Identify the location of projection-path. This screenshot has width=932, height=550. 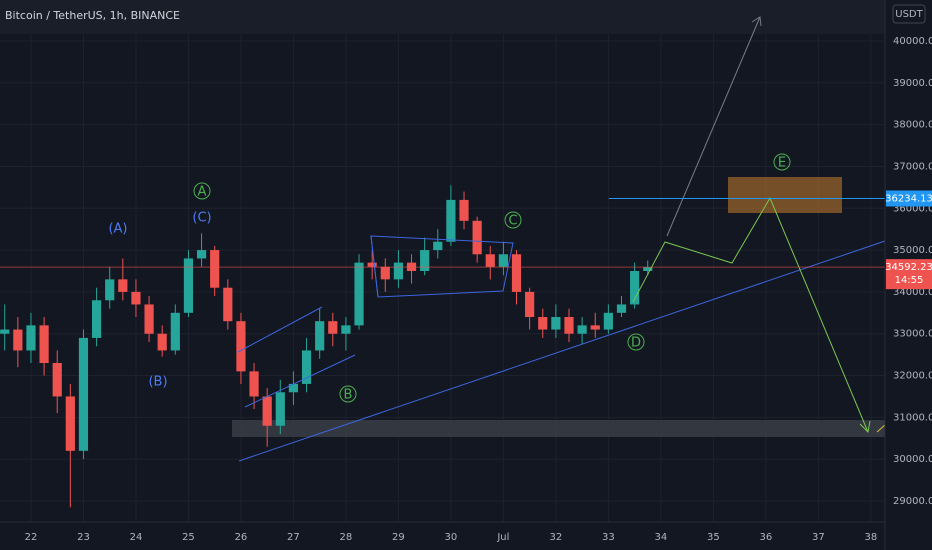
(750, 314).